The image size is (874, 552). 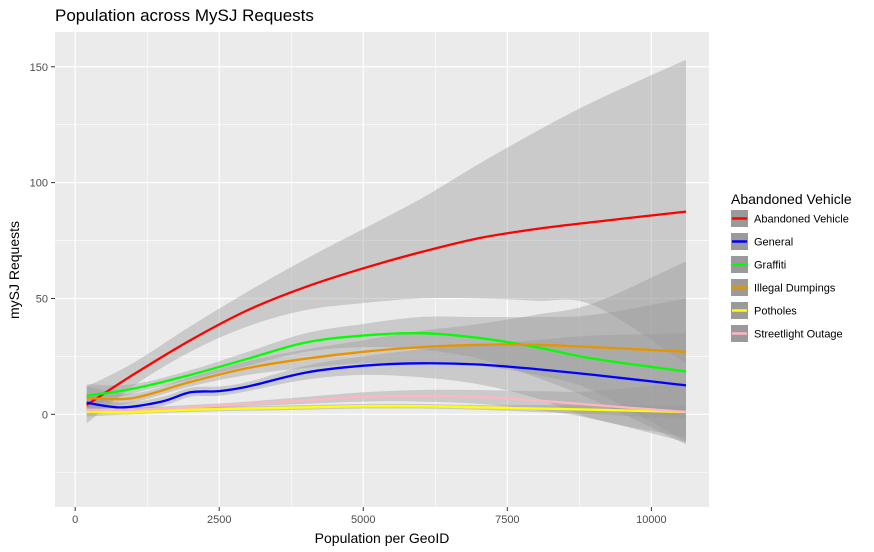 I want to click on y-axis-title: mySJ Requests, so click(x=14, y=270).